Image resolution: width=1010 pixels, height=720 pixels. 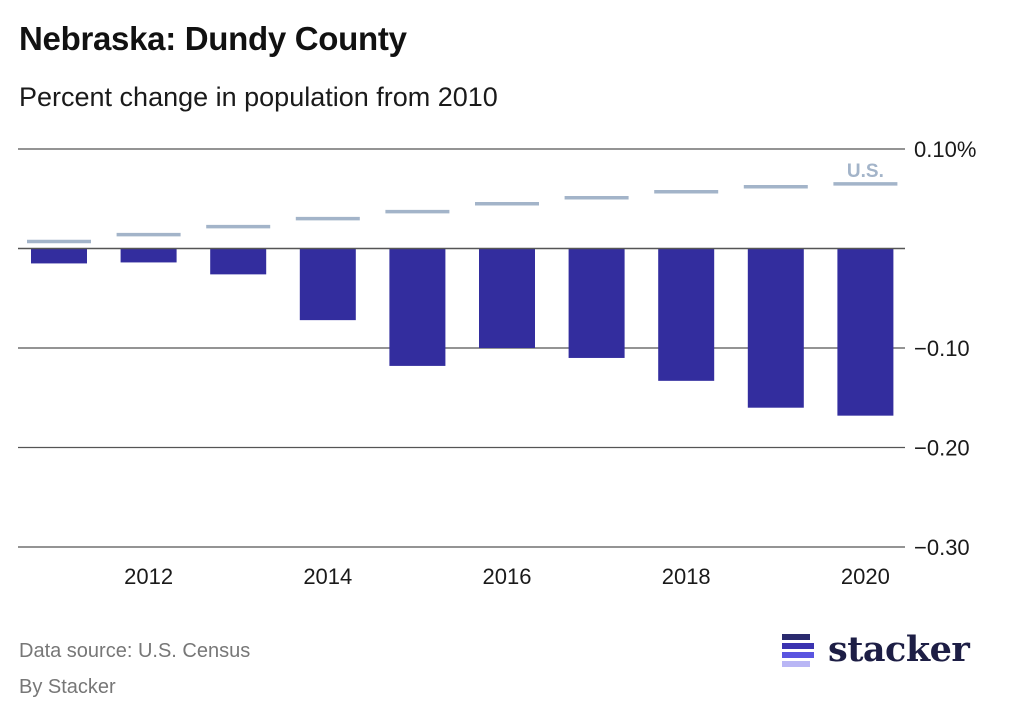 I want to click on data-source: Data source: U.S. Census, so click(x=135, y=651).